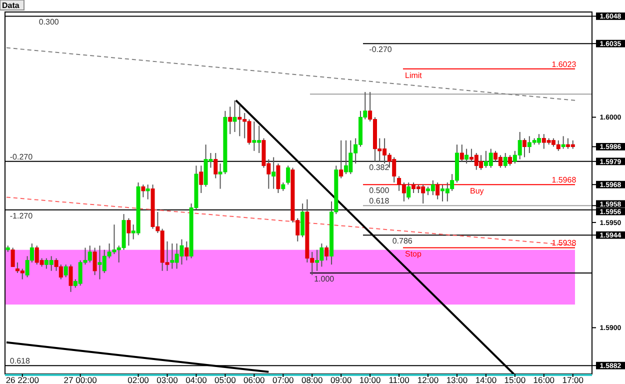 This screenshot has height=384, width=625. What do you see at coordinates (379, 191) in the screenshot?
I see `annotation: 0.500` at bounding box center [379, 191].